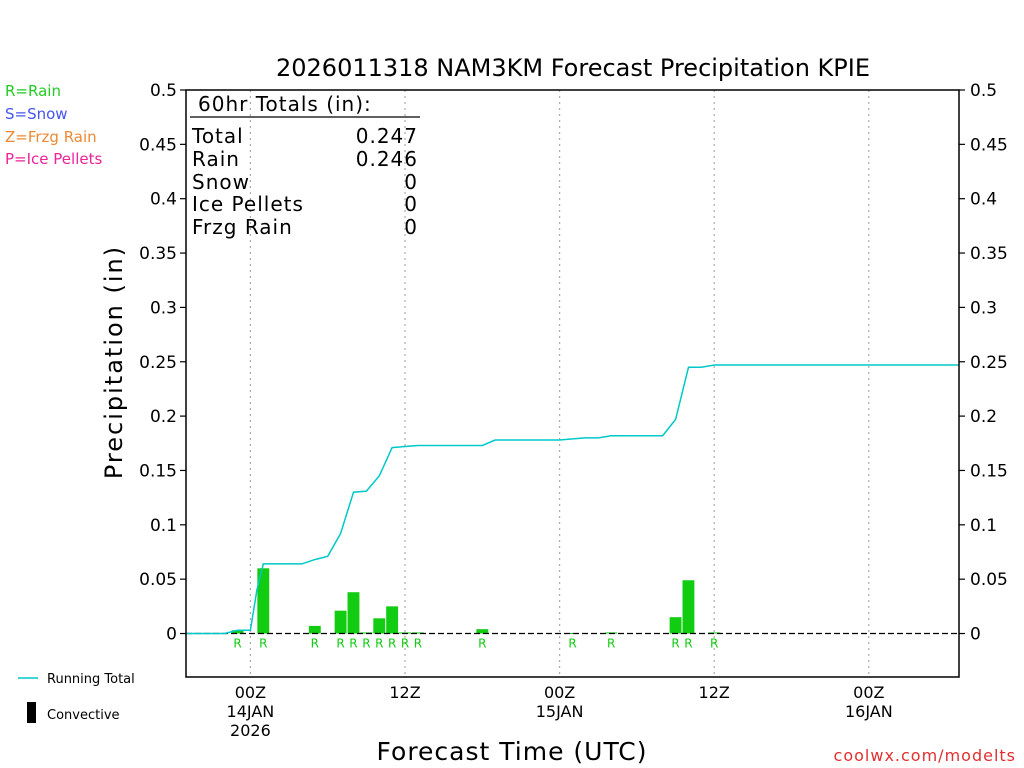 The image size is (1024, 768). Describe the element at coordinates (31, 712) in the screenshot. I see `convective-legend-swatch` at that location.